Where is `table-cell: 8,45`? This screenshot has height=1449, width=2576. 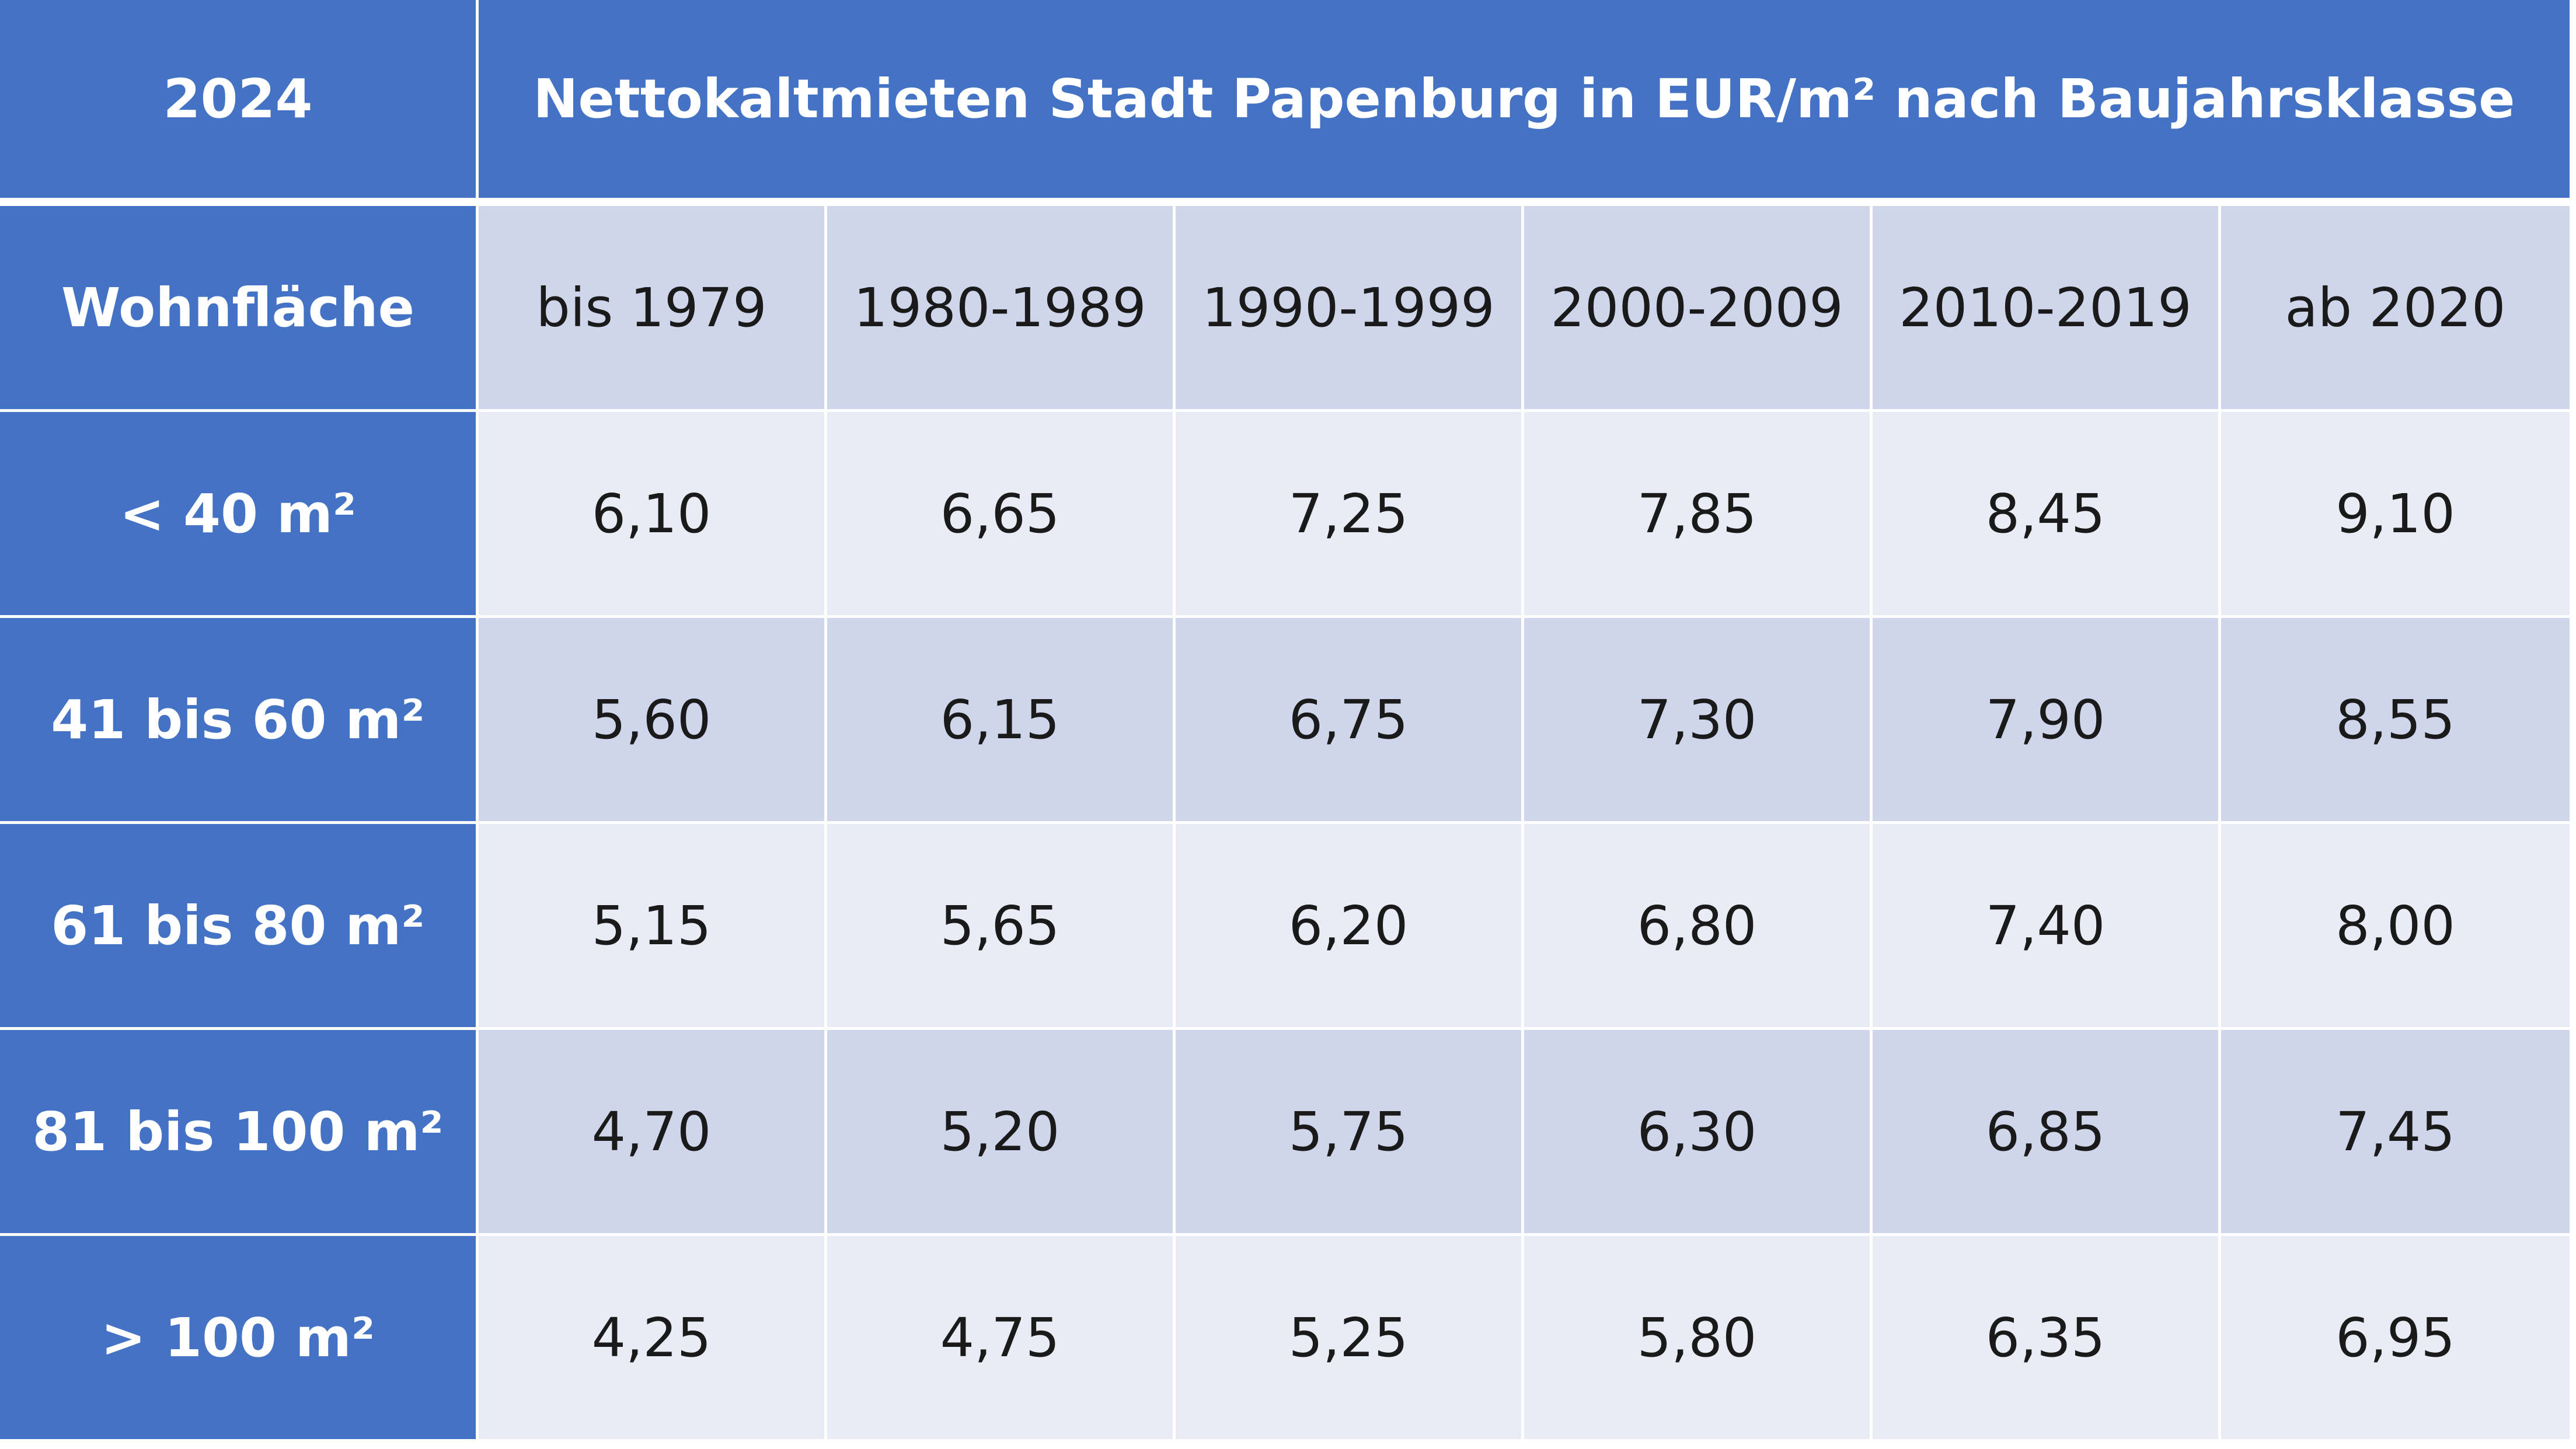
table-cell: 8,45 is located at coordinates (2047, 515).